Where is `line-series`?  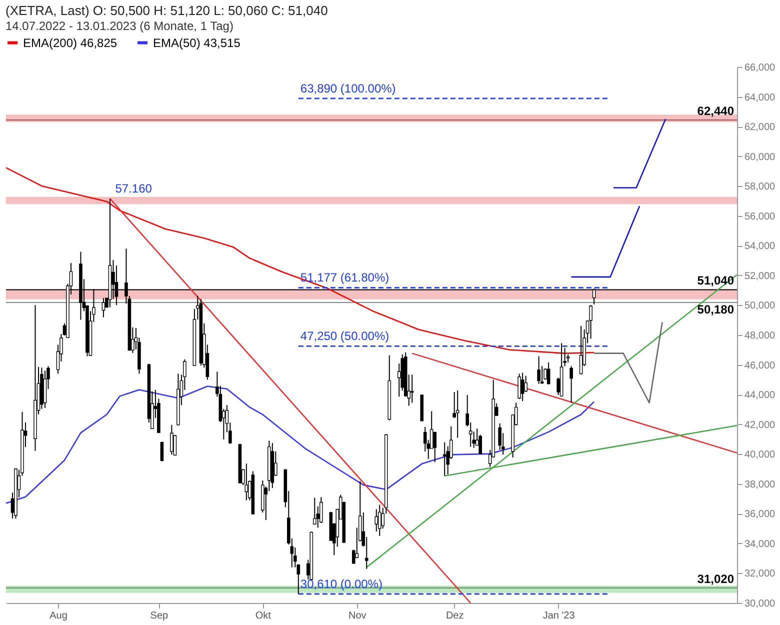 line-series is located at coordinates (300, 445).